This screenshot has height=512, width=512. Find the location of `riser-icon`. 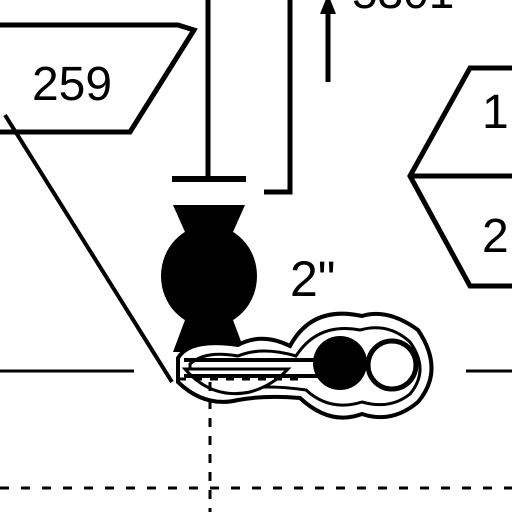

riser-icon is located at coordinates (305, 365).